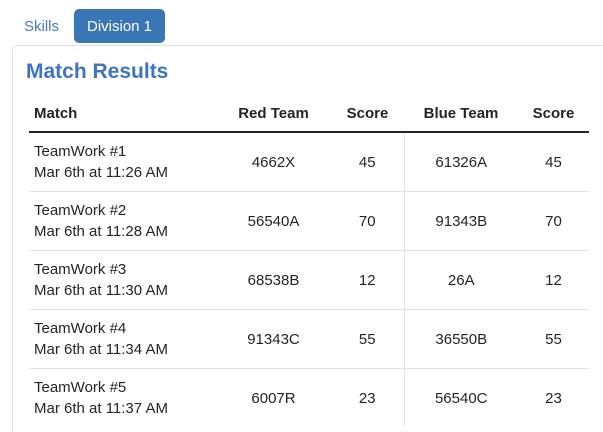 Image resolution: width=603 pixels, height=432 pixels. Describe the element at coordinates (97, 71) in the screenshot. I see `page-title: Match Results` at that location.